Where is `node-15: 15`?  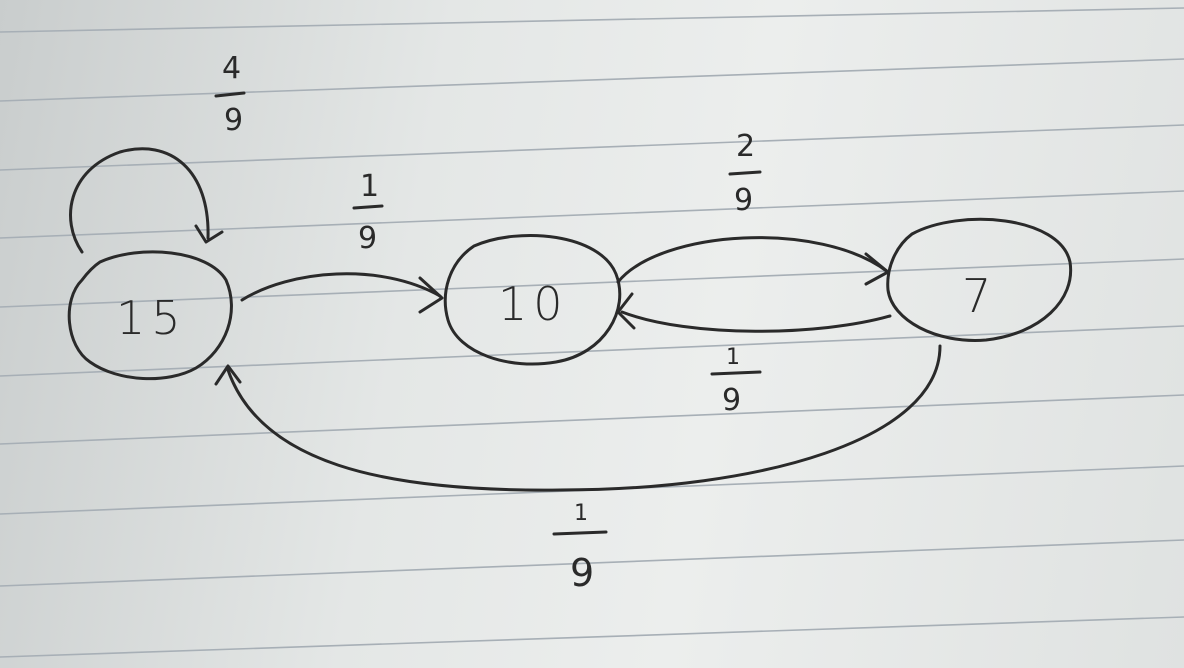
node-15: 15 is located at coordinates (150, 315).